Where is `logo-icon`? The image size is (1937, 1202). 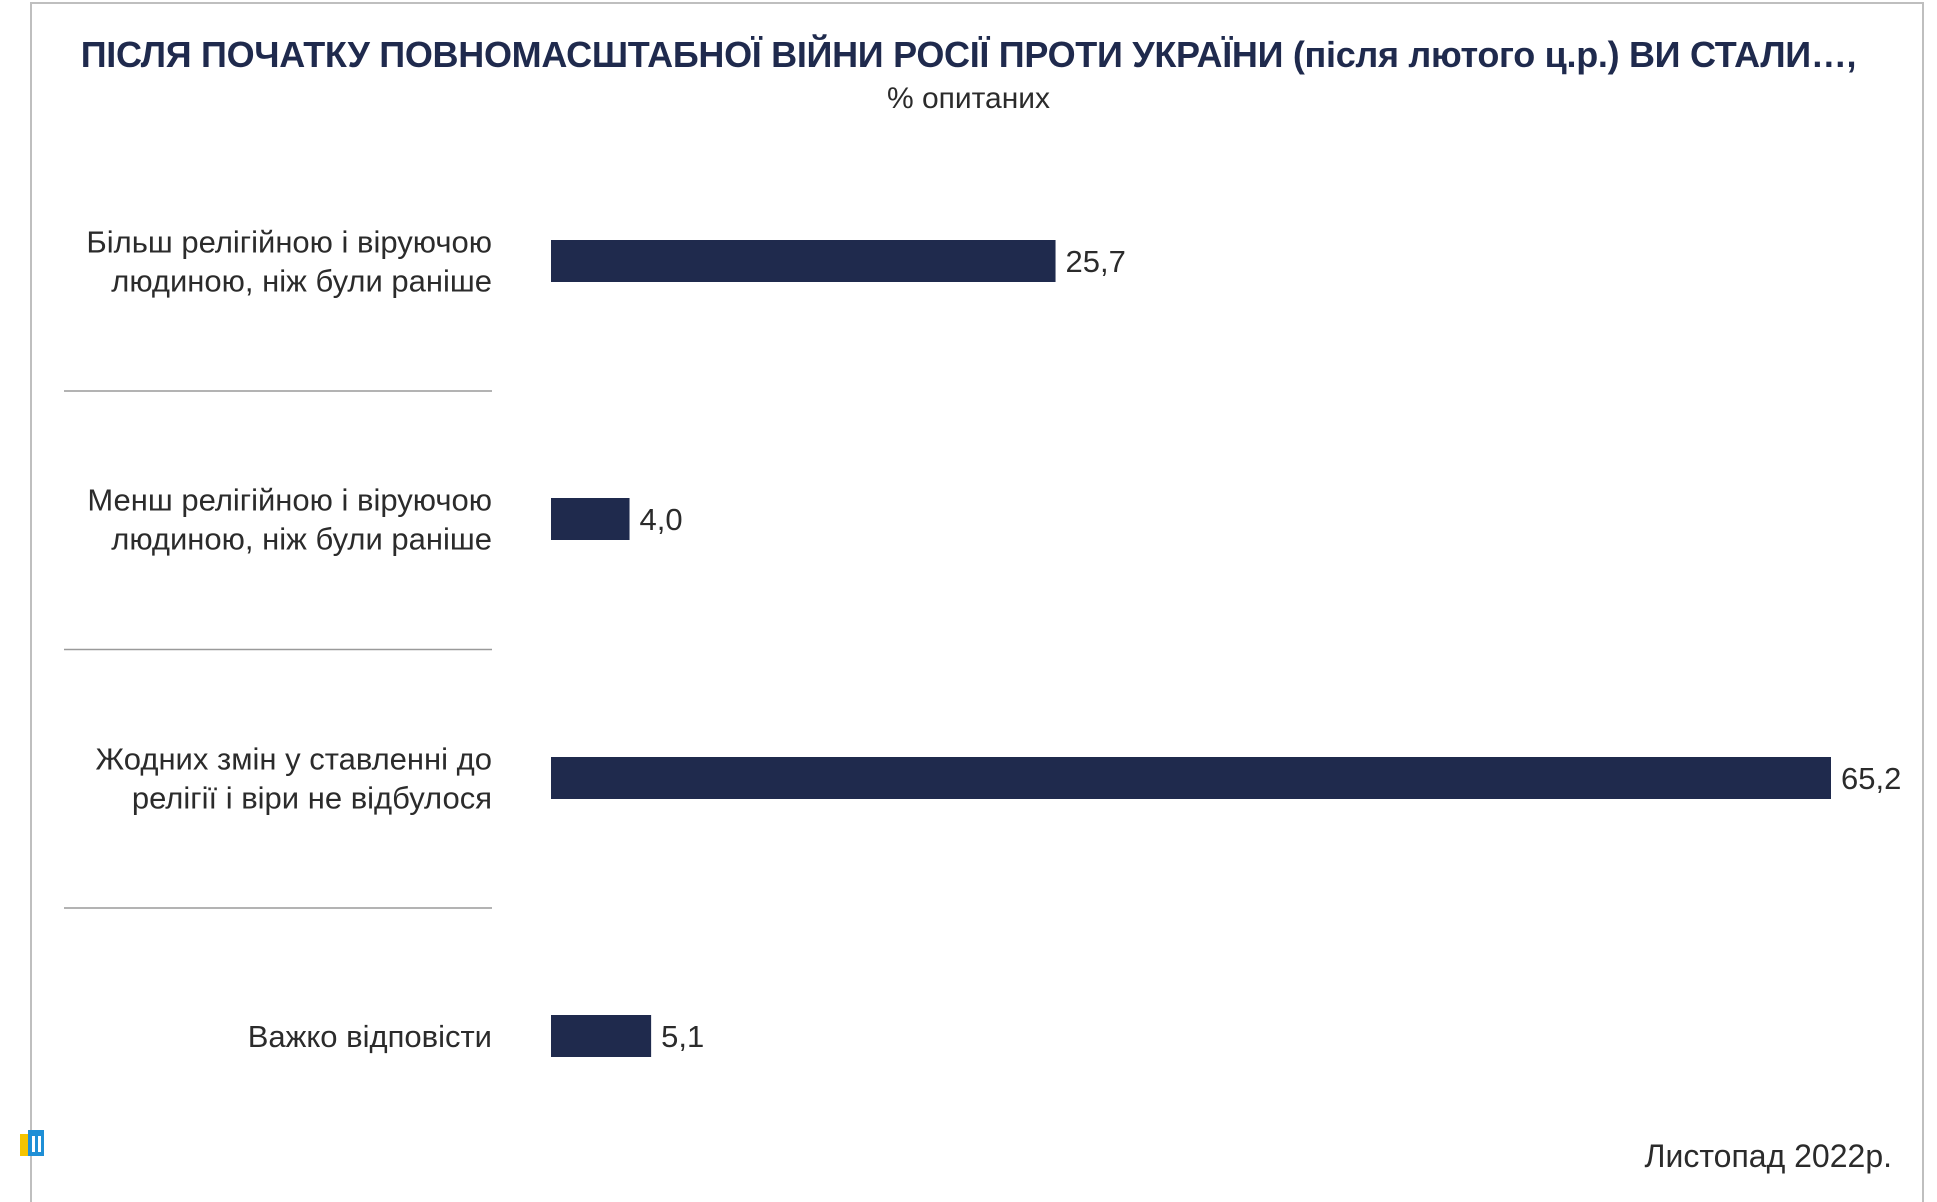
logo-icon is located at coordinates (32, 1143).